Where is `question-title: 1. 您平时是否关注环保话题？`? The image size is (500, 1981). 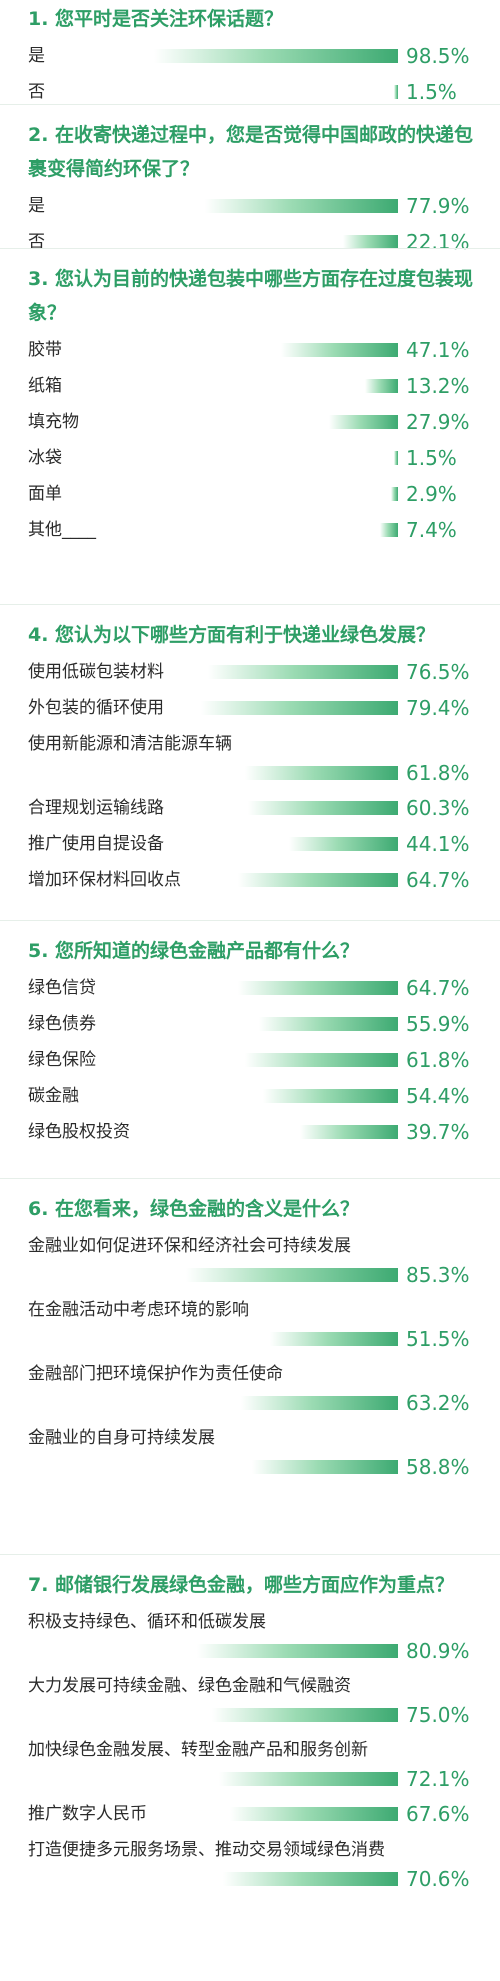 question-title: 1. 您平时是否关注环保话题？ is located at coordinates (156, 19).